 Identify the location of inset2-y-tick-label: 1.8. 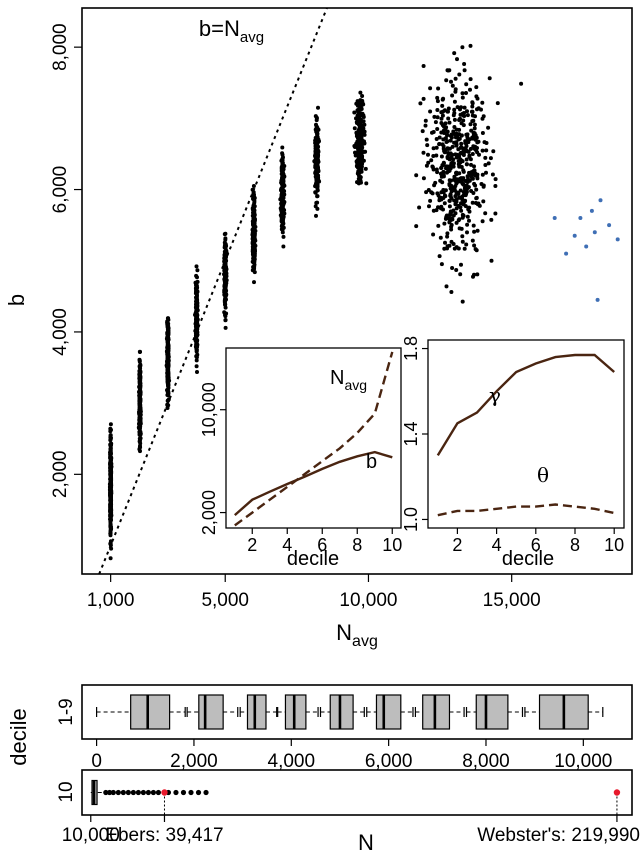
(411, 348).